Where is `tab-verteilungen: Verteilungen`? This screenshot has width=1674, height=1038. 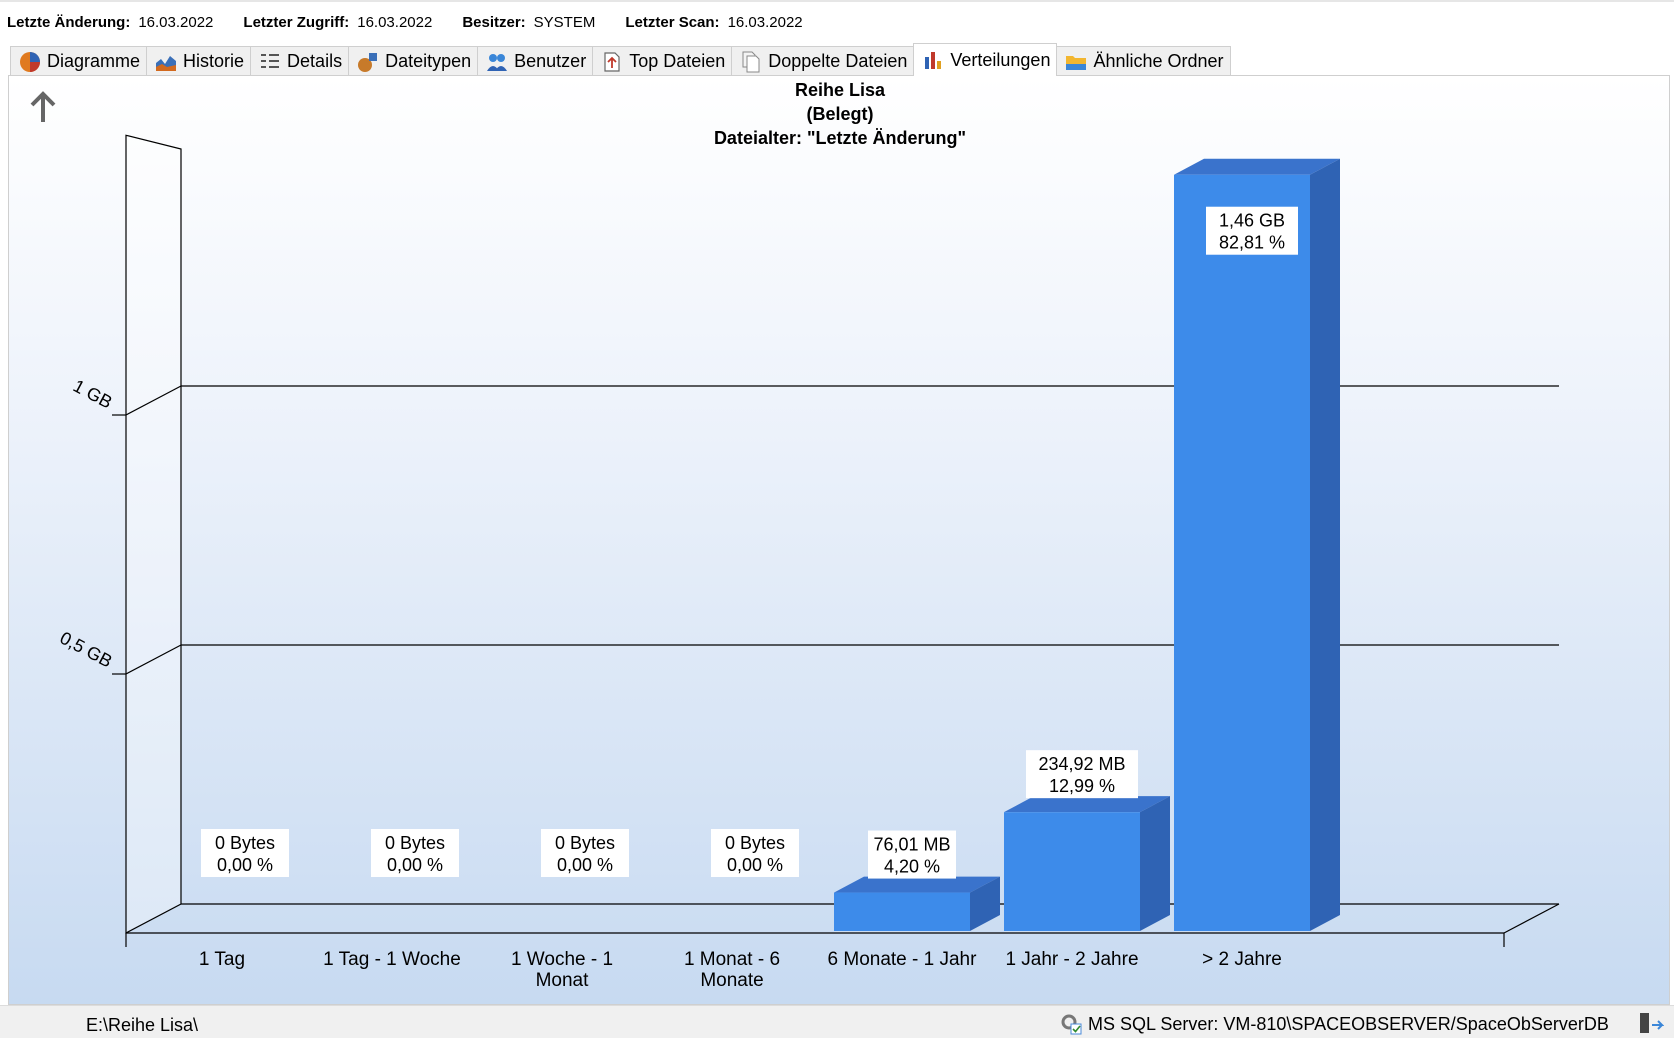 tab-verteilungen: Verteilungen is located at coordinates (985, 59).